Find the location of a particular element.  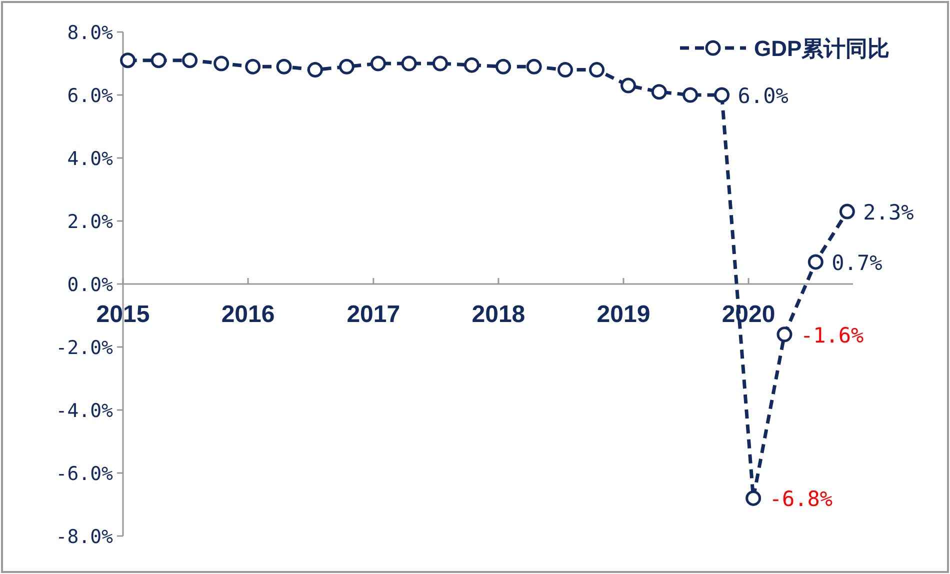

y-tick-label: -2.0% is located at coordinates (85, 348).